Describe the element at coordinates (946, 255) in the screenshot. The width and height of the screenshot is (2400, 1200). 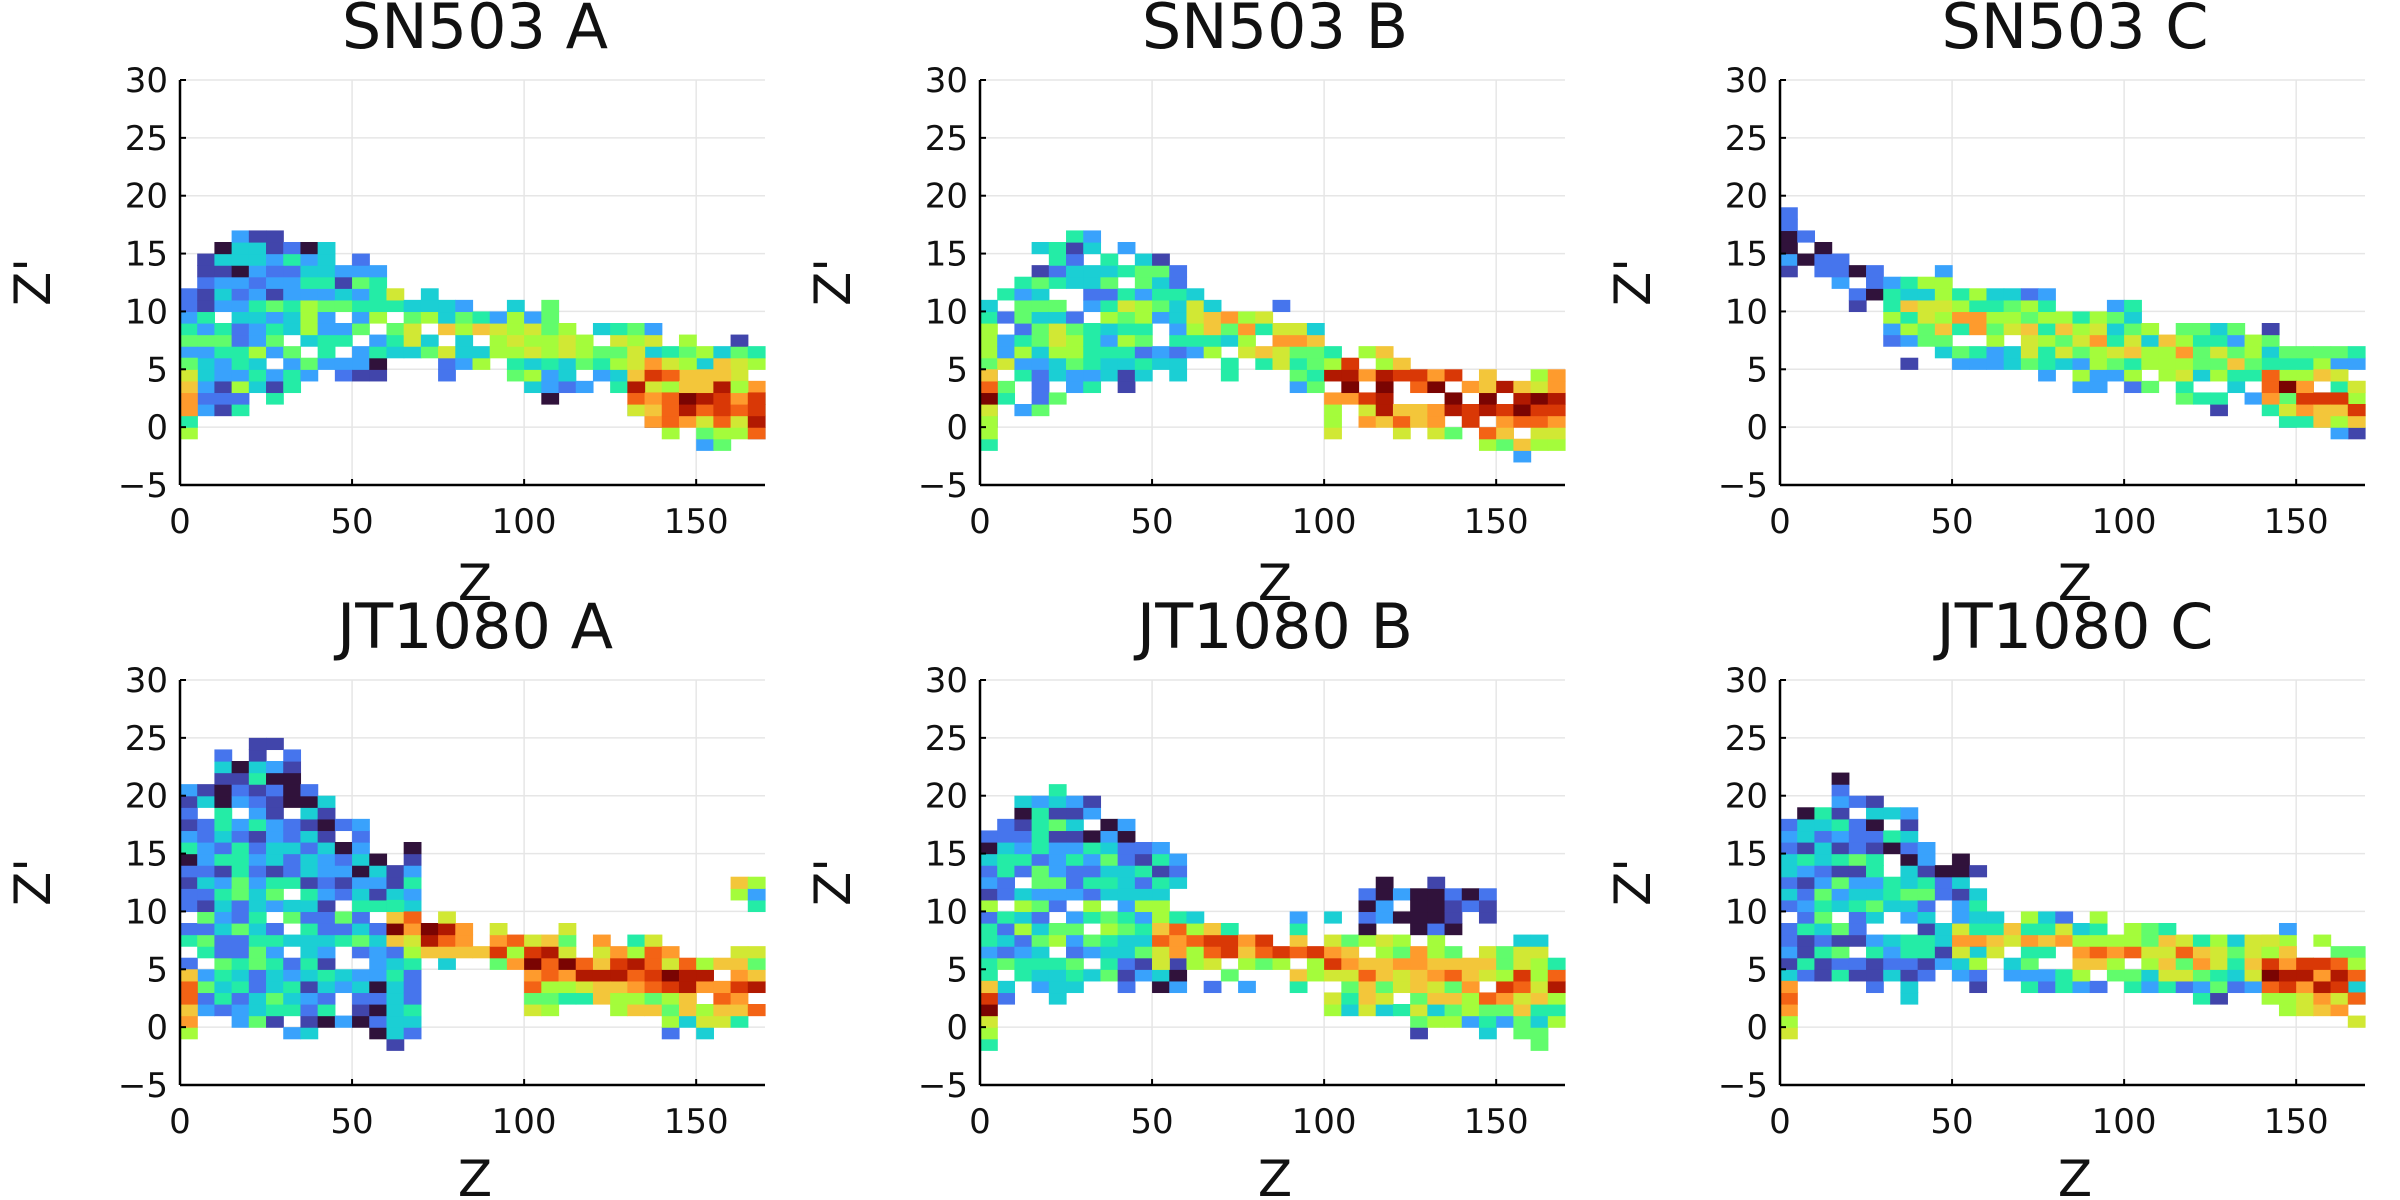
I see `y-tick-label: 15` at that location.